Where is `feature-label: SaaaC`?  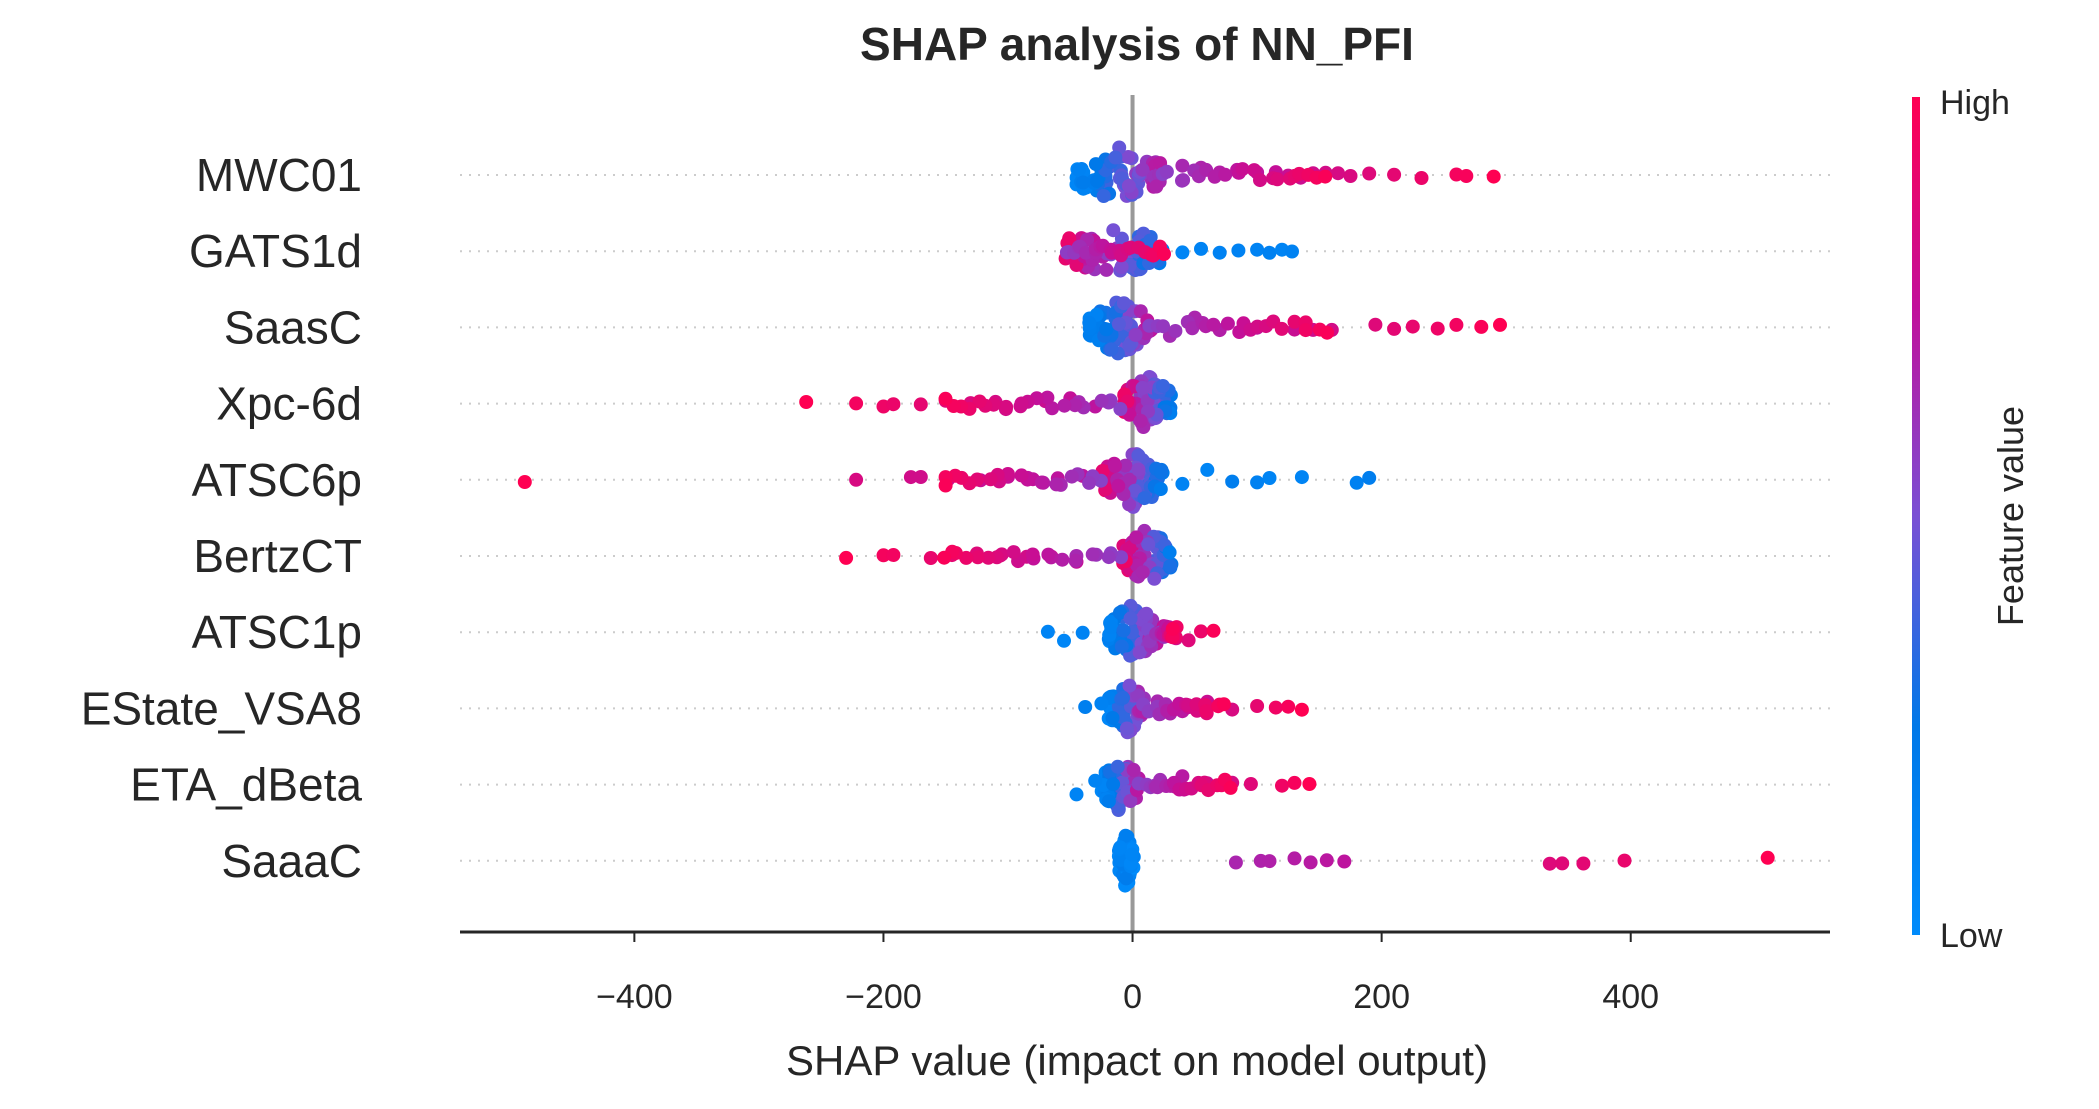 feature-label: SaaaC is located at coordinates (291, 861).